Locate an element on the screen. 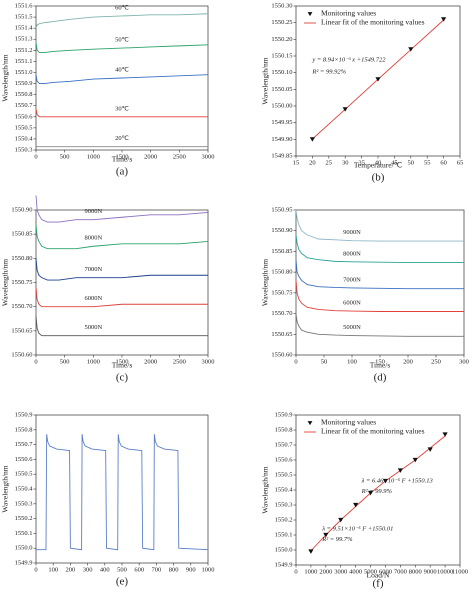 This screenshot has height=593, width=474. annotation: λ = 9.51×10⁻⁵ F +1550.01 is located at coordinates (357, 528).